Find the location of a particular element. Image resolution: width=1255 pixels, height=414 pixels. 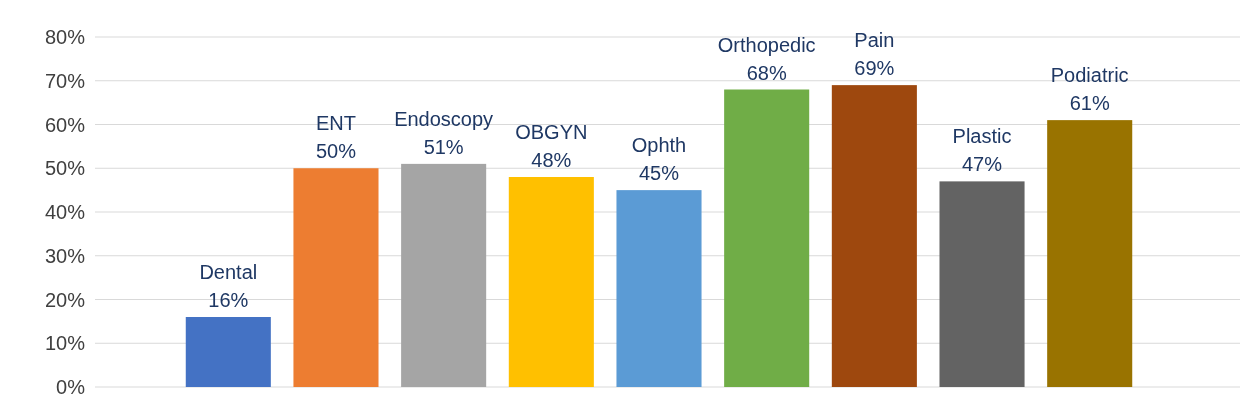

x-tick-label: OBGYN is located at coordinates (551, 132).